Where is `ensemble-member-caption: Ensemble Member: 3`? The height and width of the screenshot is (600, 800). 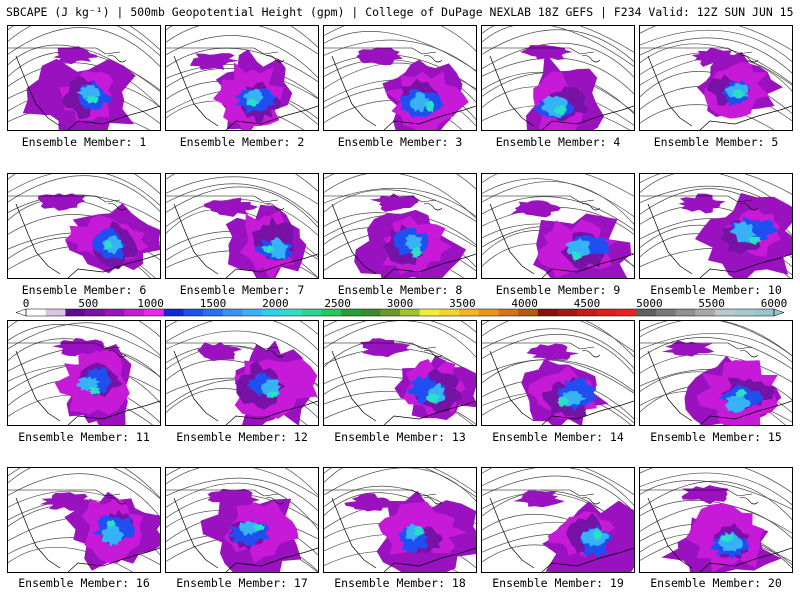
ensemble-member-caption: Ensemble Member: 3 is located at coordinates (400, 142).